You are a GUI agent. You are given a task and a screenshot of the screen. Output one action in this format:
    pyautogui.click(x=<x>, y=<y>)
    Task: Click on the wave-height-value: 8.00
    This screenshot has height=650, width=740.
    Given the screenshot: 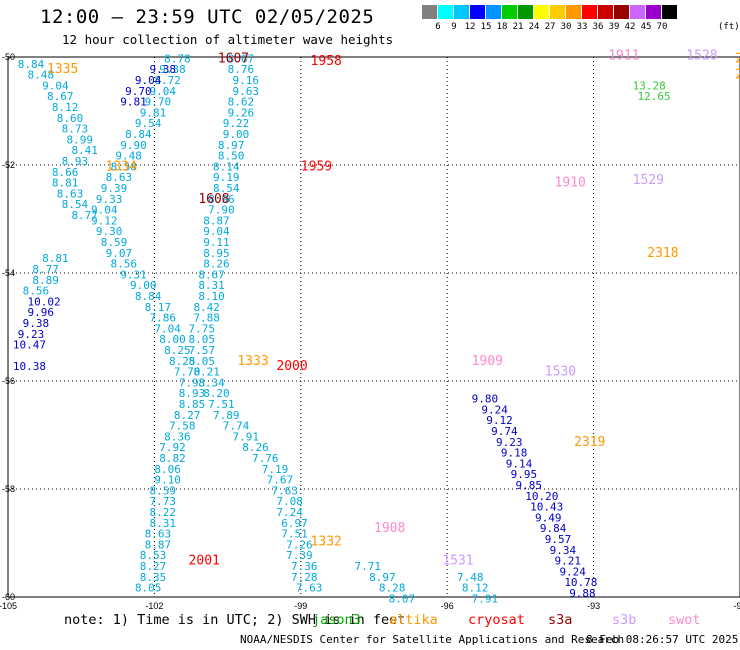 What is the action you would take?
    pyautogui.click(x=172, y=339)
    